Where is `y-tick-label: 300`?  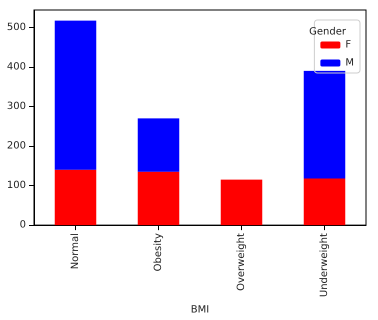 y-tick-label: 300 is located at coordinates (16, 106).